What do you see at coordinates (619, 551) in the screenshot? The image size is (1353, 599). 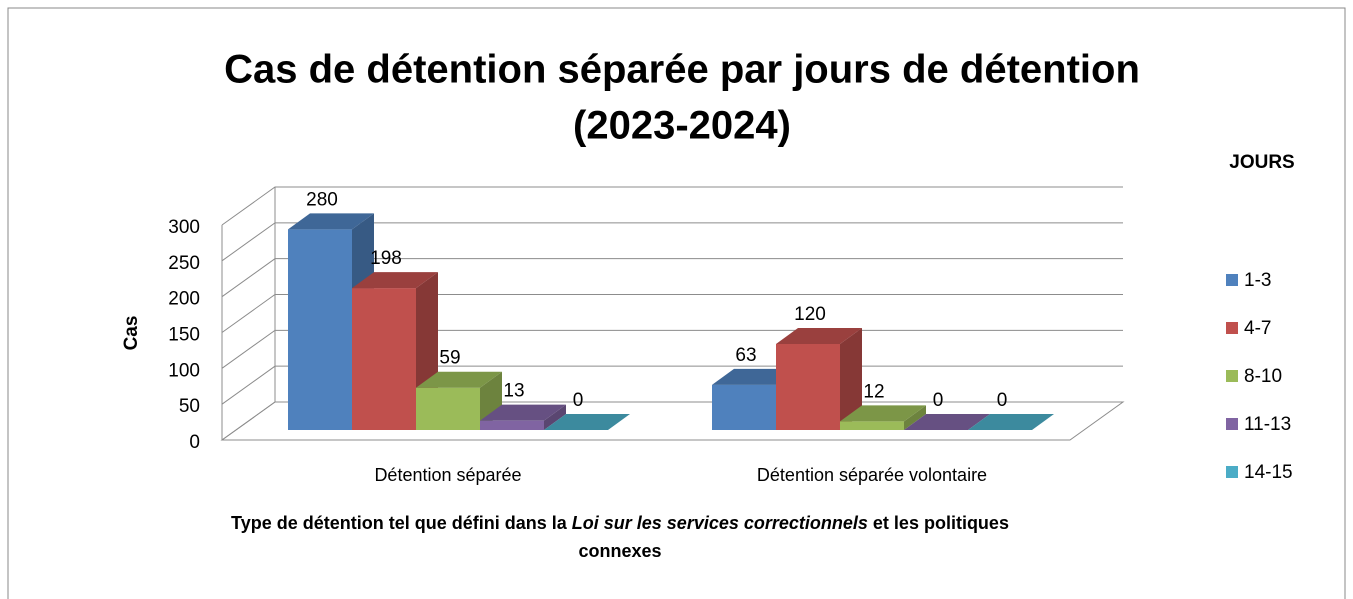 I see `x-axis-label: connexes` at bounding box center [619, 551].